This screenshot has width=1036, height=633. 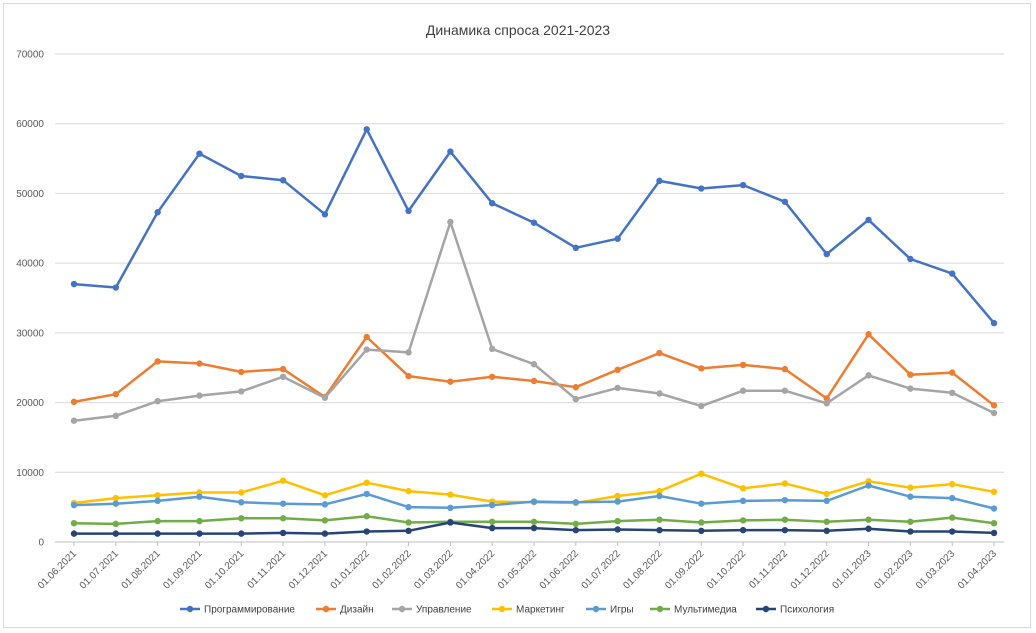 I want to click on y-tick-label: 50000, so click(x=30, y=194).